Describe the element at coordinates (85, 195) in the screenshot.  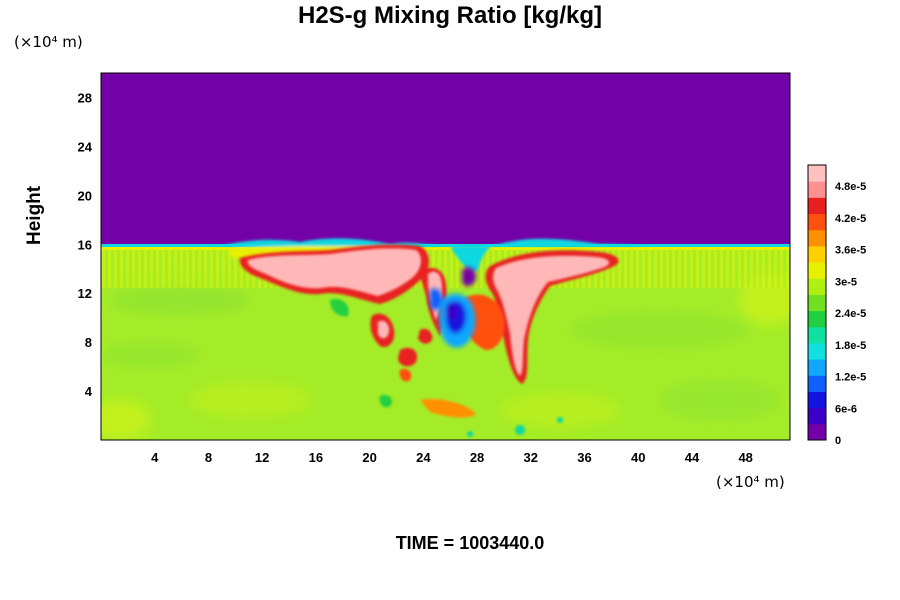
I see `y-tick-label: 20` at that location.